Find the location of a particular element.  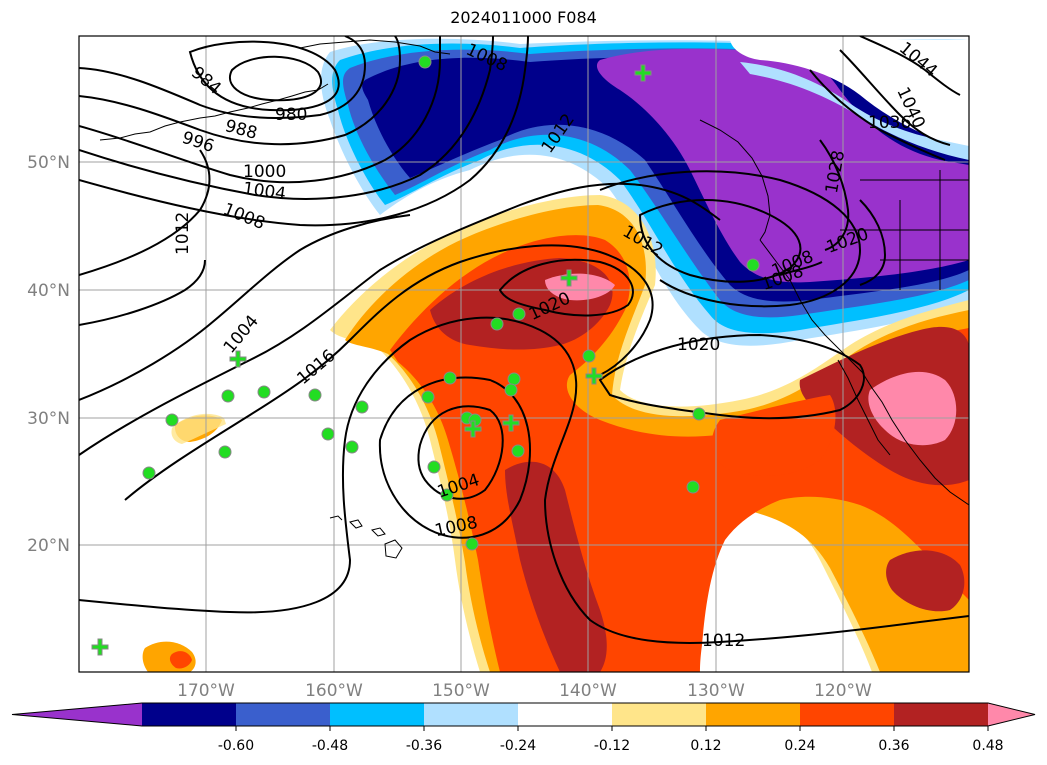

lat-label-30n: 30°N is located at coordinates (48, 419).